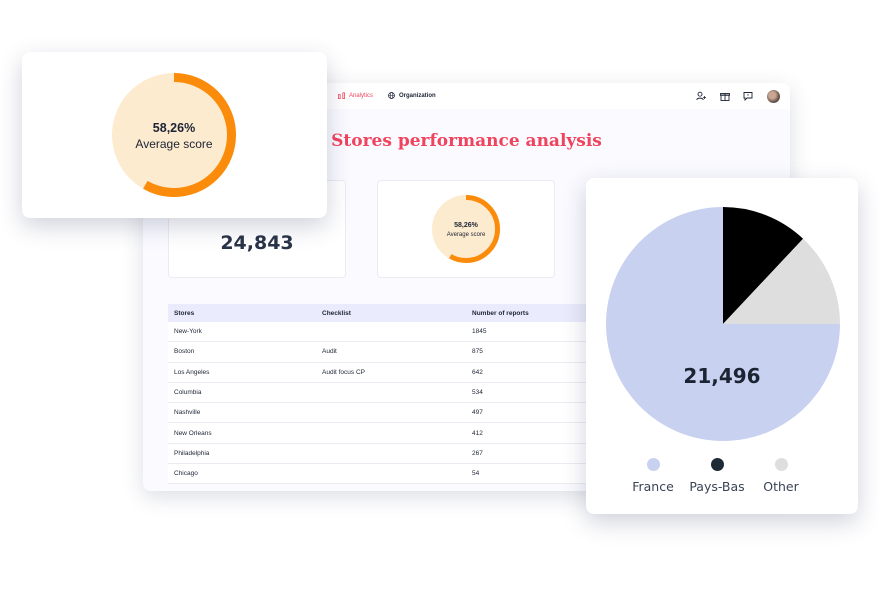 The height and width of the screenshot is (600, 880). I want to click on small-donut-arc, so click(466, 229).